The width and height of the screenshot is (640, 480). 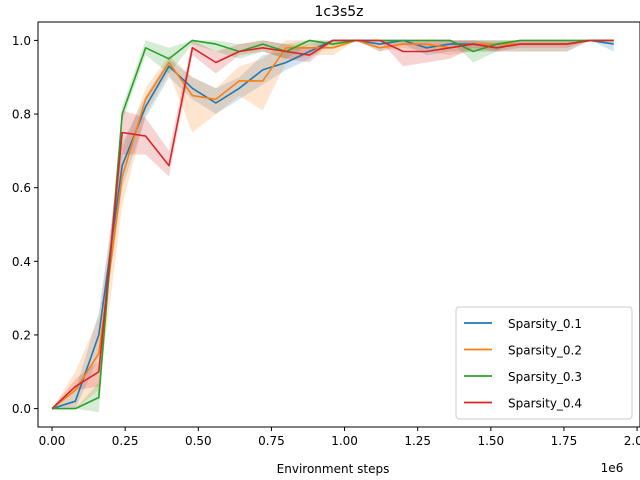 What do you see at coordinates (21, 115) in the screenshot?
I see `y-tick-label: 0.8` at bounding box center [21, 115].